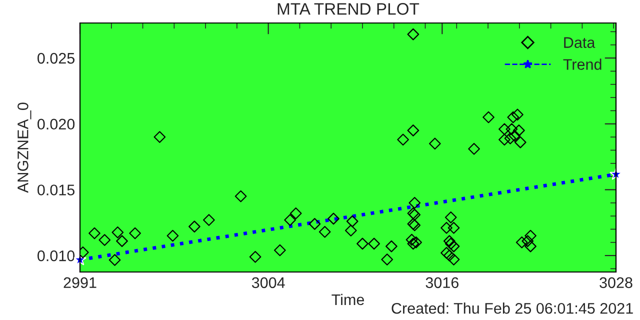  What do you see at coordinates (512, 308) in the screenshot?
I see `text: Created: Thu Feb 25 06:01:45 2021` at bounding box center [512, 308].